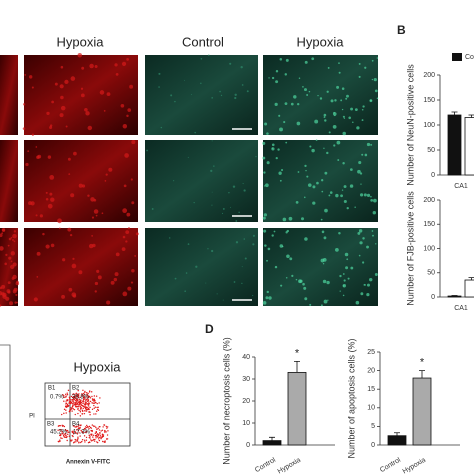  Describe the element at coordinates (87, 414) in the screenshot. I see `plot-frame` at that location.